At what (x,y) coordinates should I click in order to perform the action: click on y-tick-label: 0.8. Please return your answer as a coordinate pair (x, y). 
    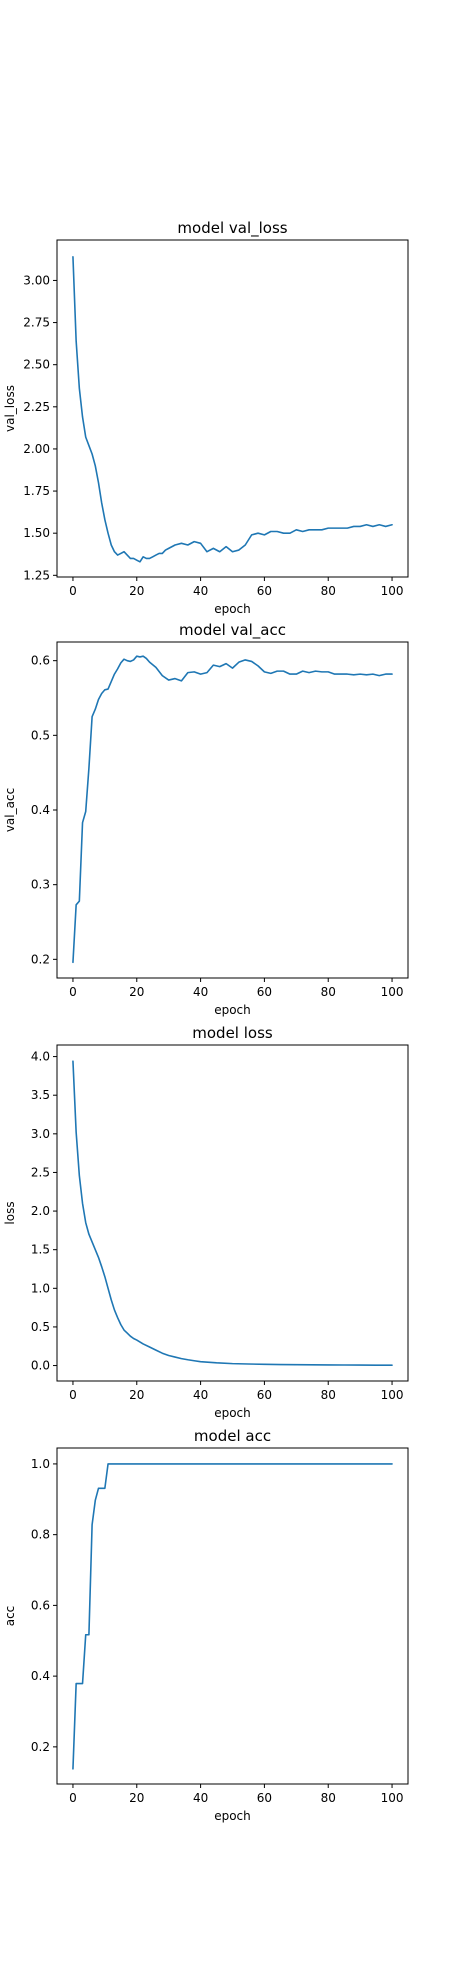
    Looking at the image, I should click on (40, 1535).